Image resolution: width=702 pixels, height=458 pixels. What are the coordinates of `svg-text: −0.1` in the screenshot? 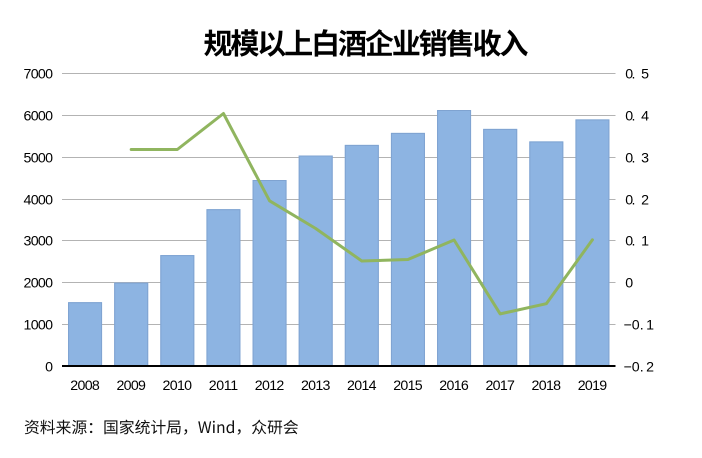 It's located at (639, 326).